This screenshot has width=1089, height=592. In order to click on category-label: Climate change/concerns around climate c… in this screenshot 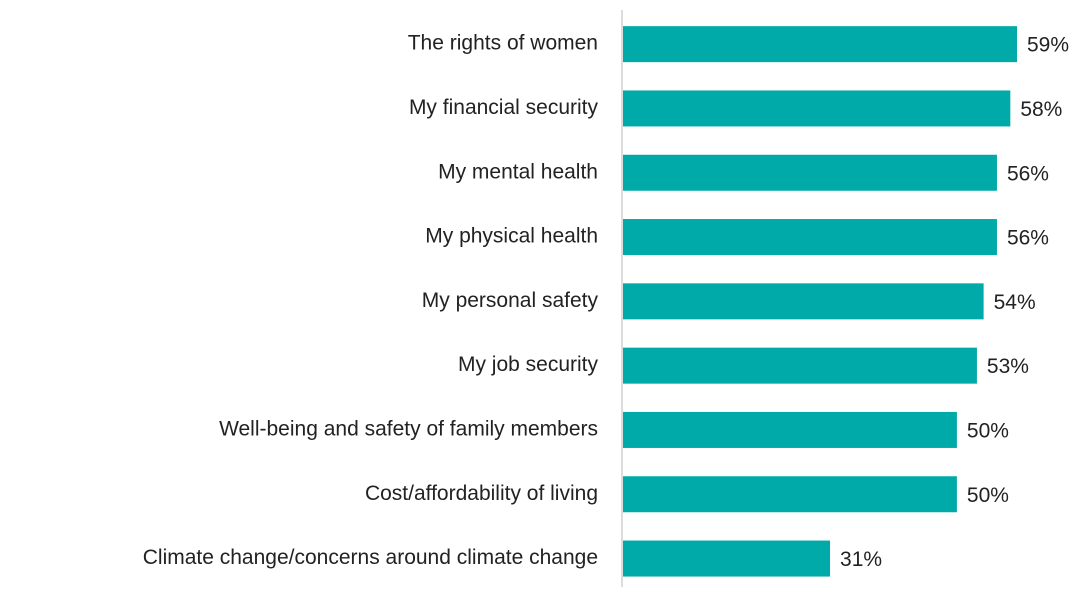, I will do `click(370, 557)`.